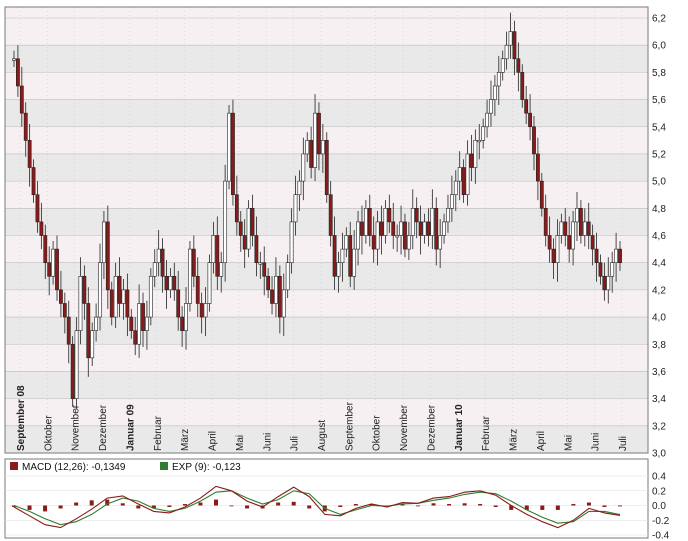 The width and height of the screenshot is (688, 541). What do you see at coordinates (596, 442) in the screenshot?
I see `month-label: Juni` at bounding box center [596, 442].